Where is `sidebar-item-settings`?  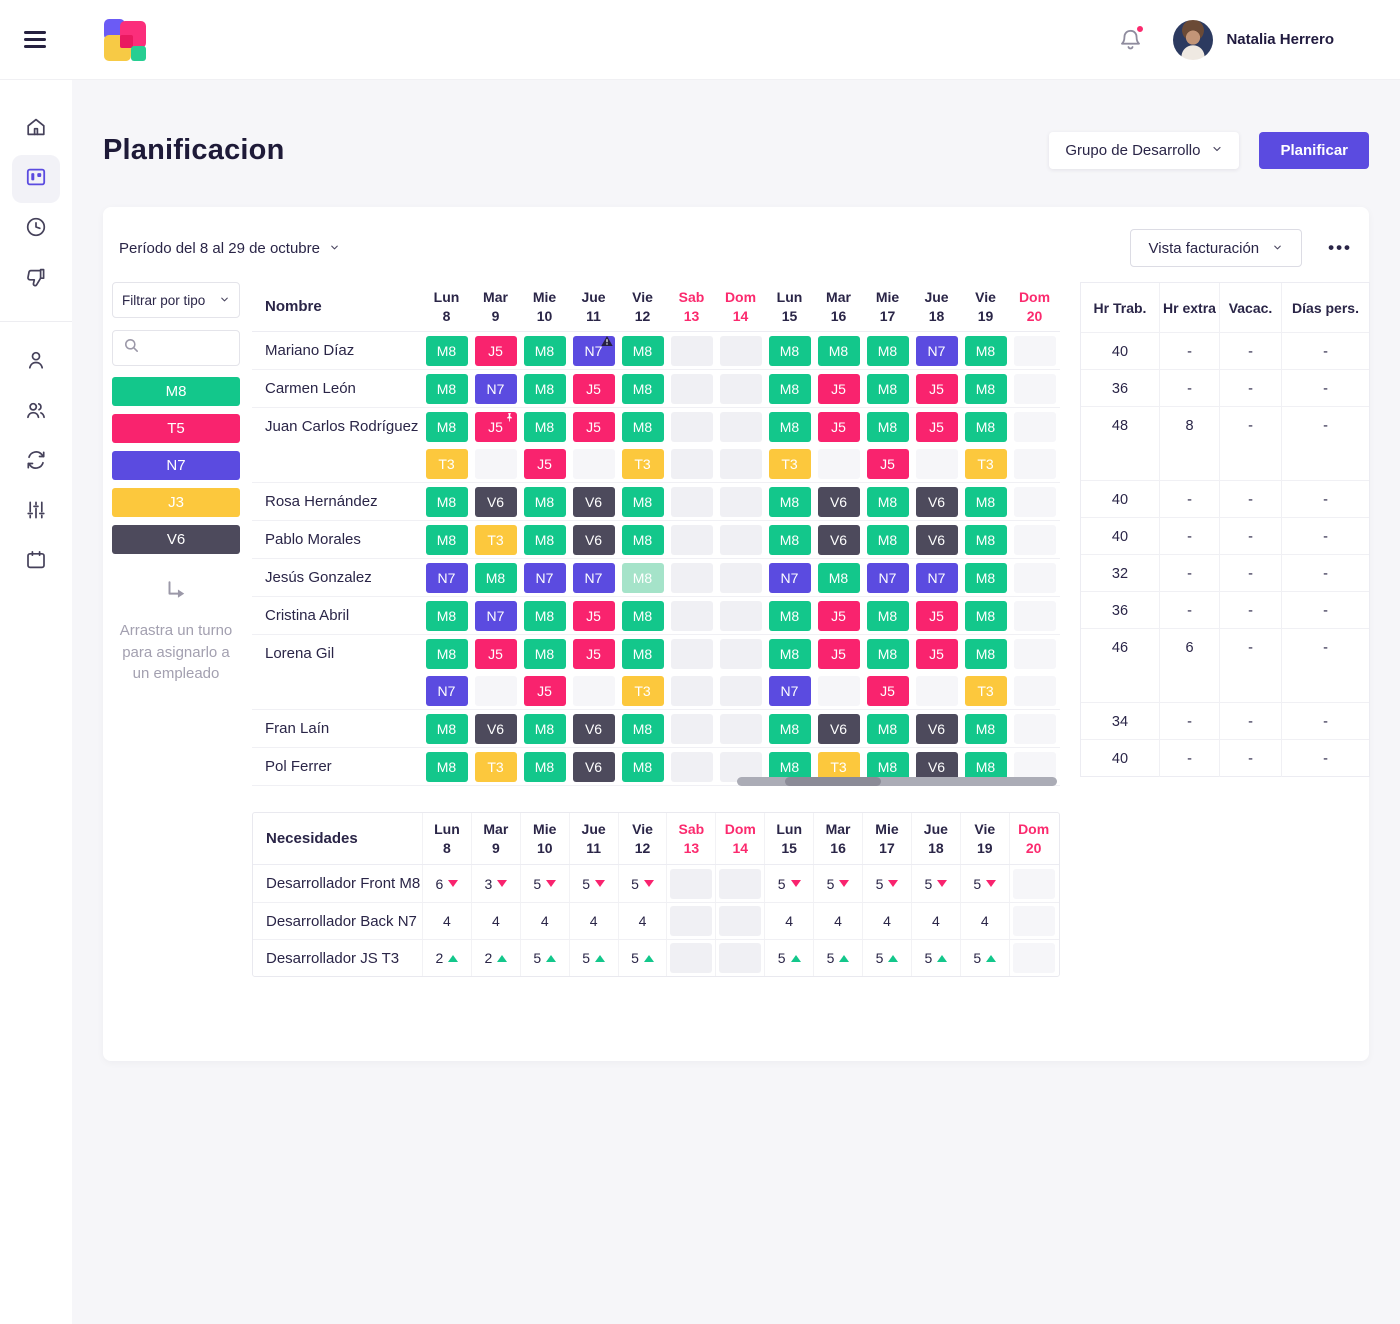 sidebar-item-settings is located at coordinates (36, 512).